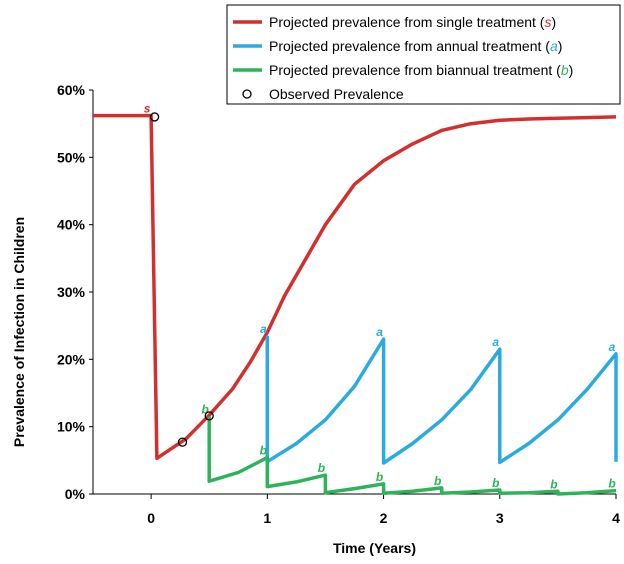 Image resolution: width=624 pixels, height=564 pixels. I want to click on x-tick-label: 4, so click(616, 518).